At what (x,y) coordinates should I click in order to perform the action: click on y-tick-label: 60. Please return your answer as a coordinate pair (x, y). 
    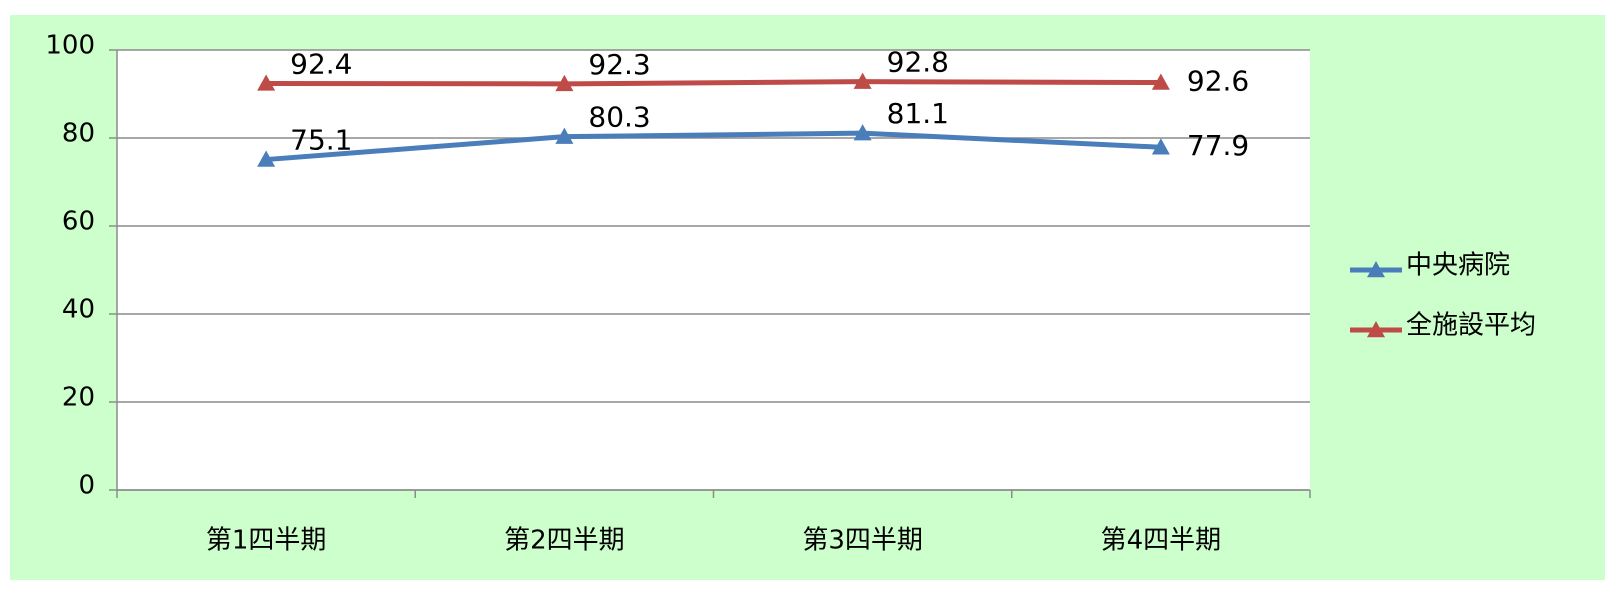
    Looking at the image, I should click on (78, 222).